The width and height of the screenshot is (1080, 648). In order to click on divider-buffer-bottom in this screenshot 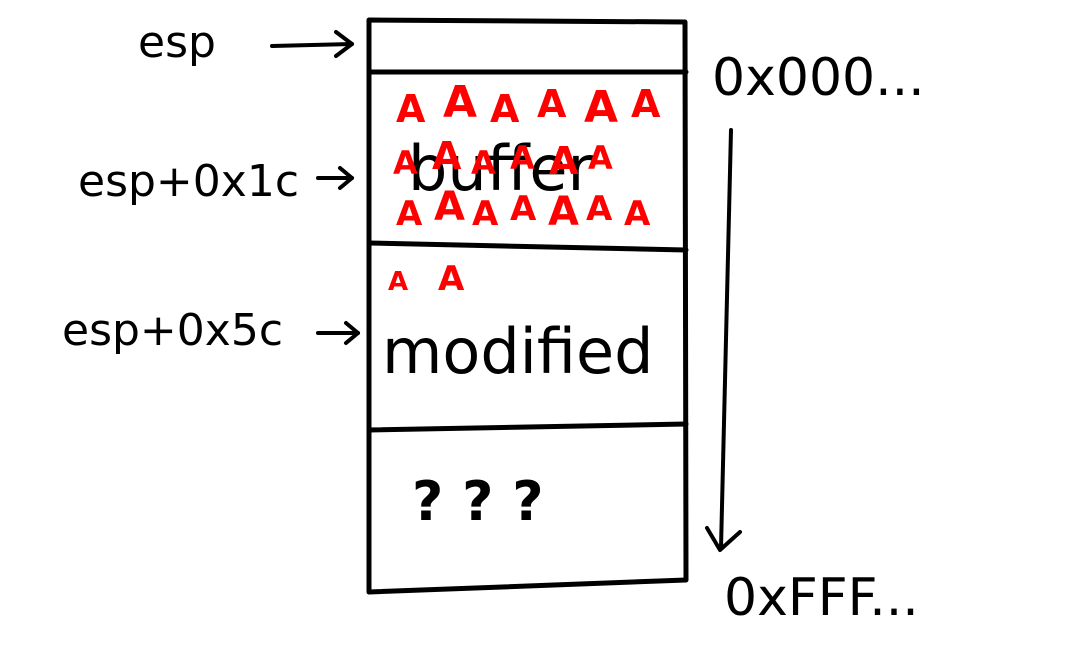, I will do `click(527, 246)`.